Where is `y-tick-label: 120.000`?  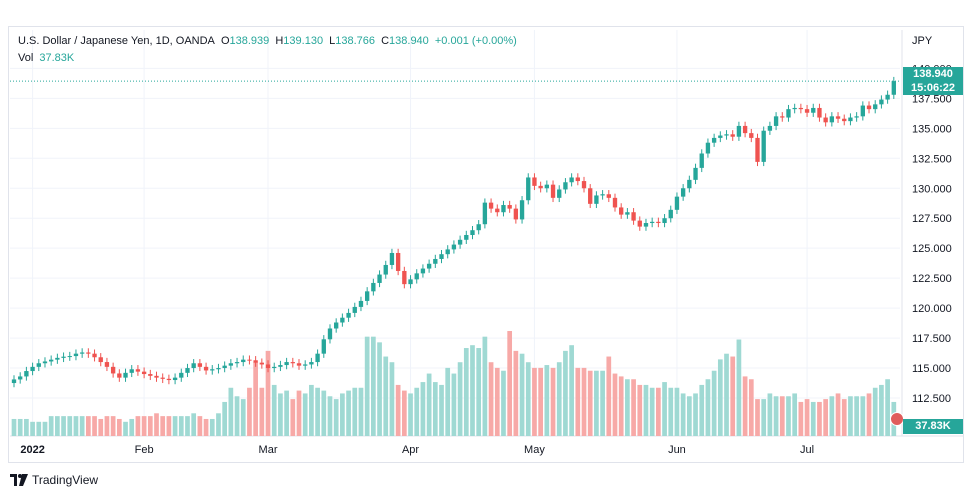 y-tick-label: 120.000 is located at coordinates (932, 309).